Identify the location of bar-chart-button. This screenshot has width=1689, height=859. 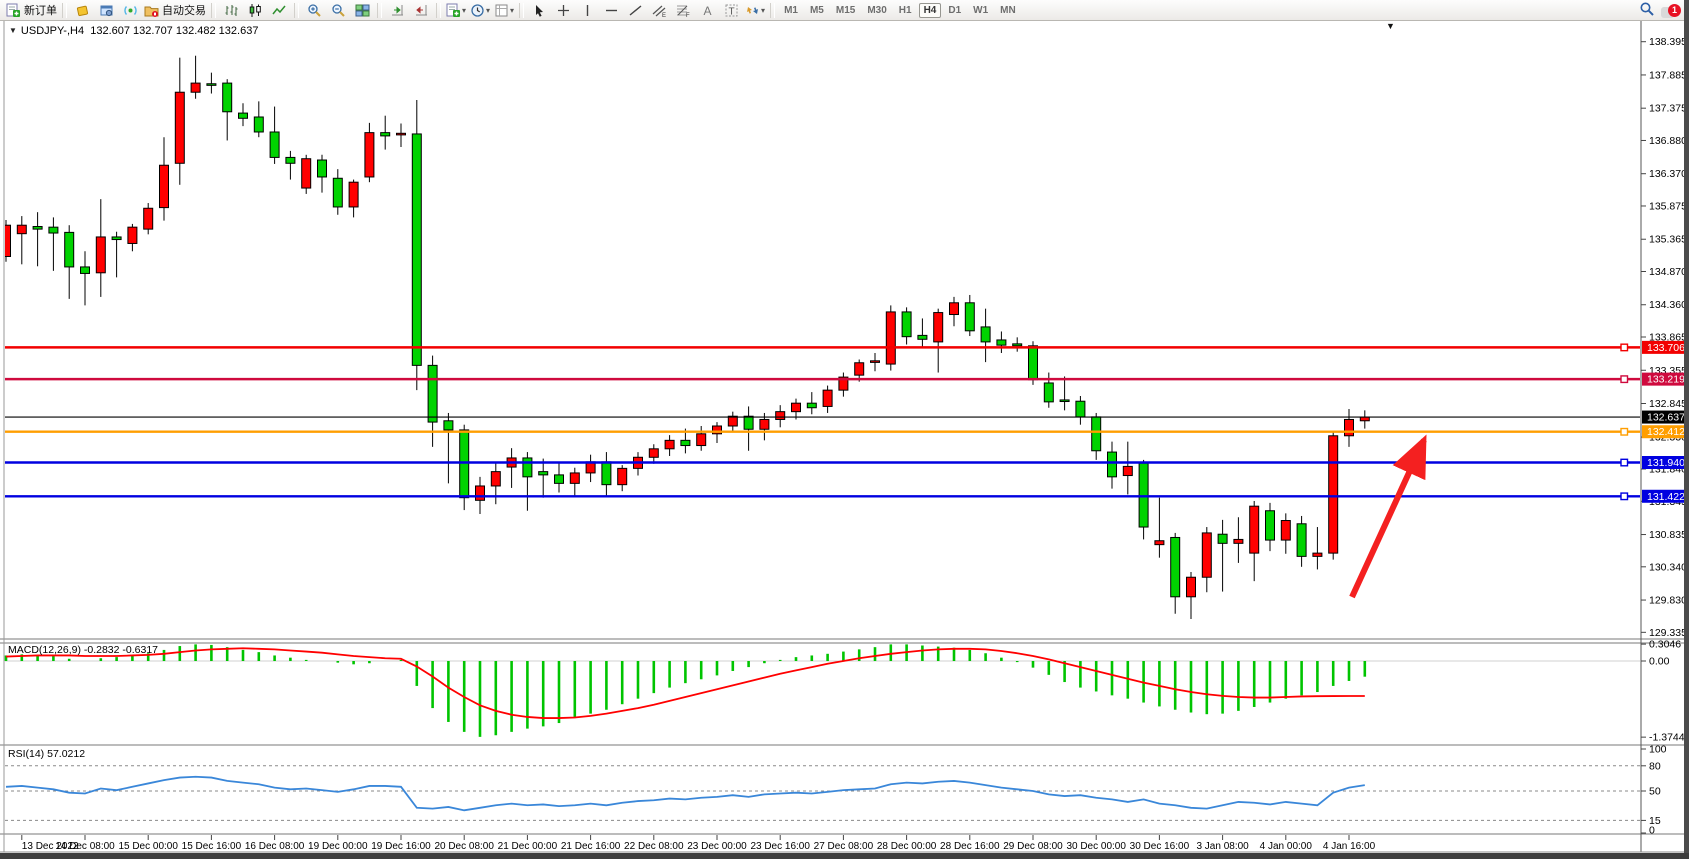
(231, 10).